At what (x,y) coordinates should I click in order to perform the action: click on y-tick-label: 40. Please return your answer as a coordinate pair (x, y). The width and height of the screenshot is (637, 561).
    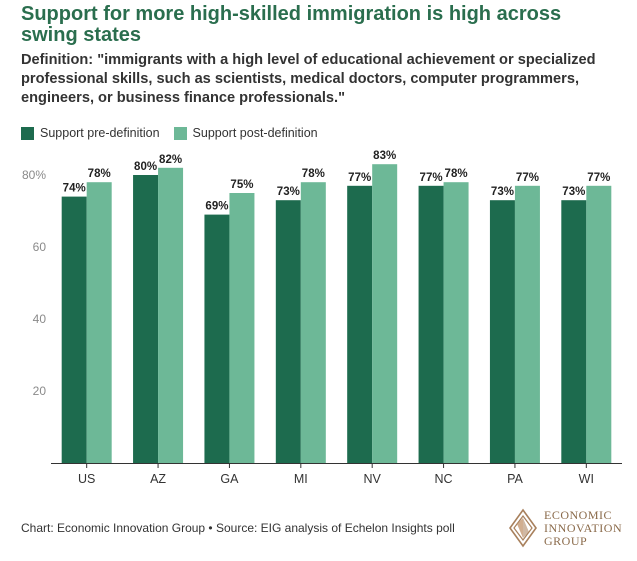
    Looking at the image, I should click on (40, 319).